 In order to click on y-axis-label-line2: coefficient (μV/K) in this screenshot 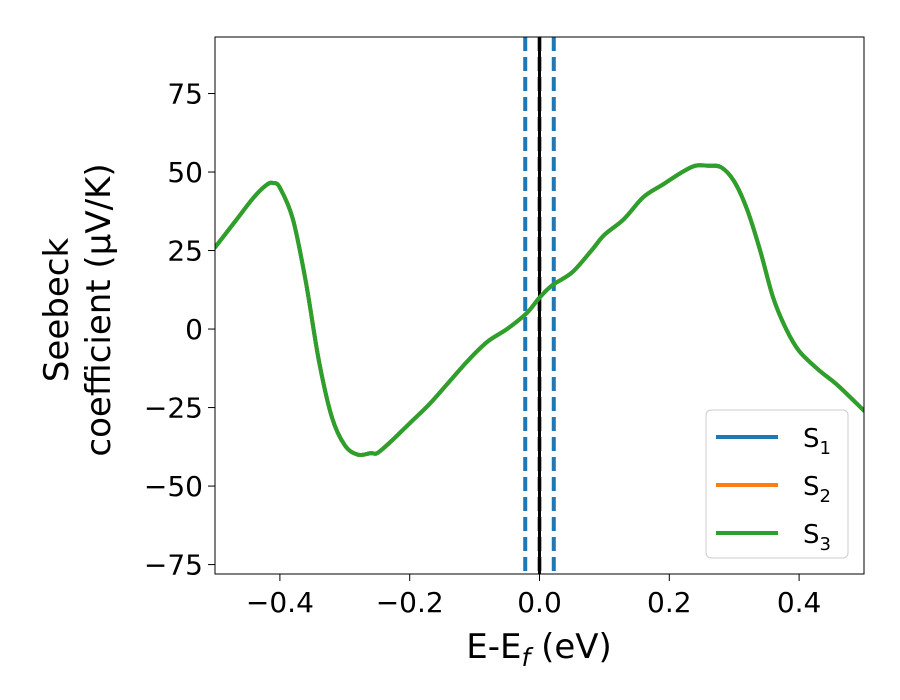, I will do `click(99, 309)`.